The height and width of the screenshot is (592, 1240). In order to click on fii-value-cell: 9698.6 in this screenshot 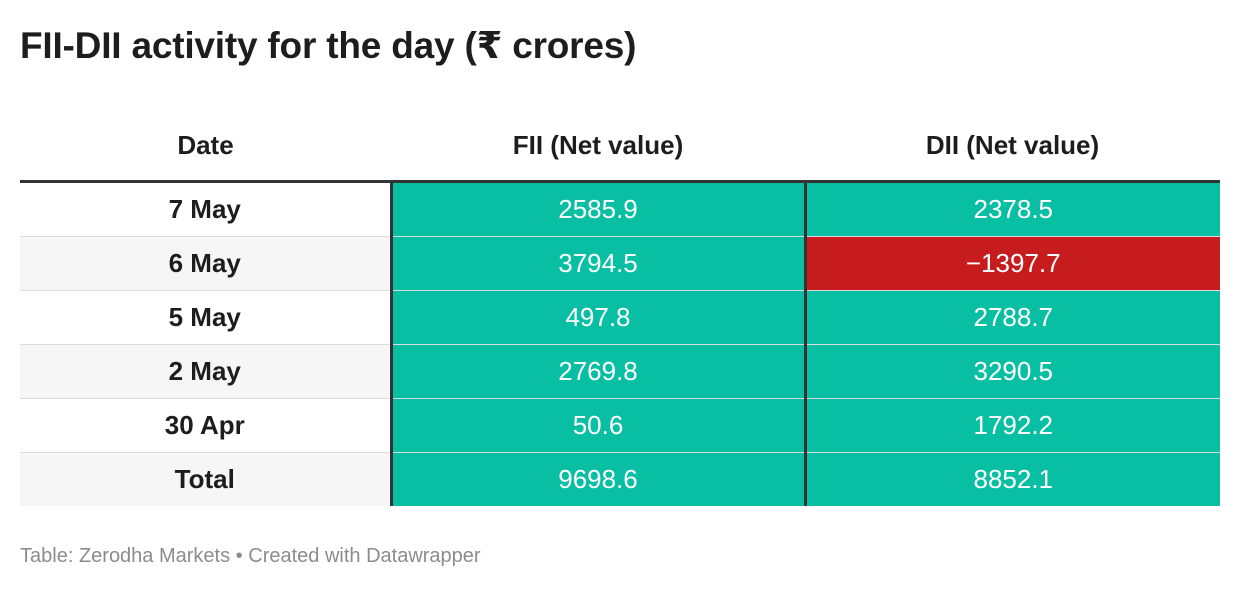, I will do `click(597, 479)`.